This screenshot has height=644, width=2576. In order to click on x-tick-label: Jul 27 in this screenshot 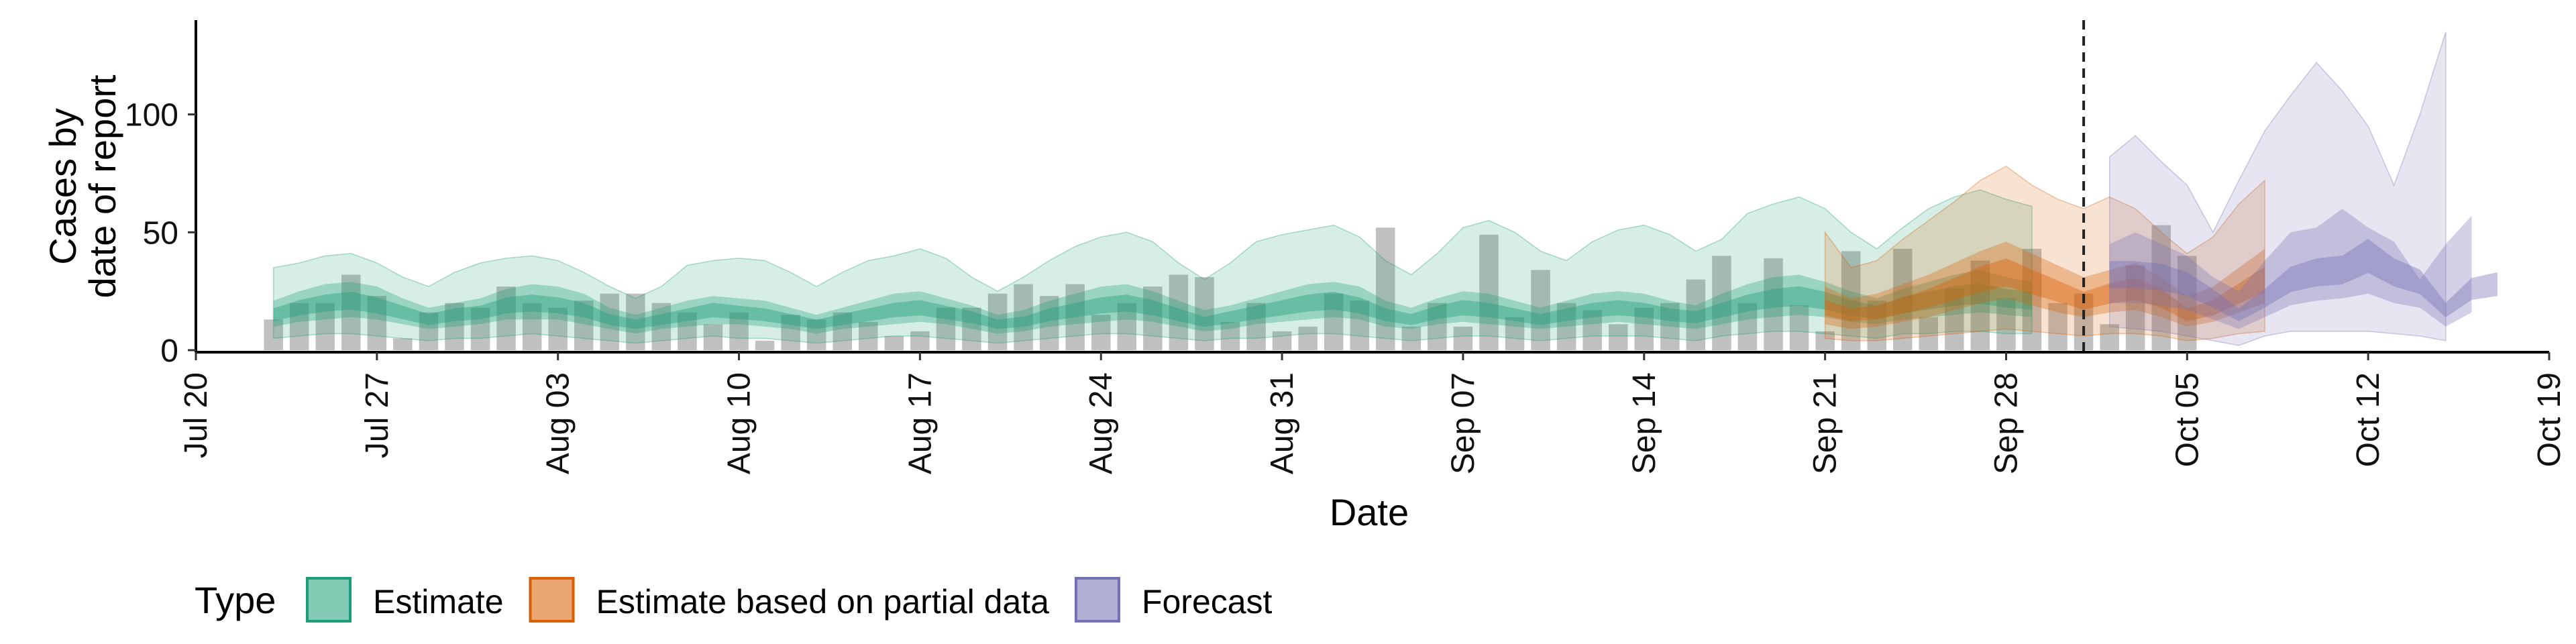, I will do `click(377, 415)`.